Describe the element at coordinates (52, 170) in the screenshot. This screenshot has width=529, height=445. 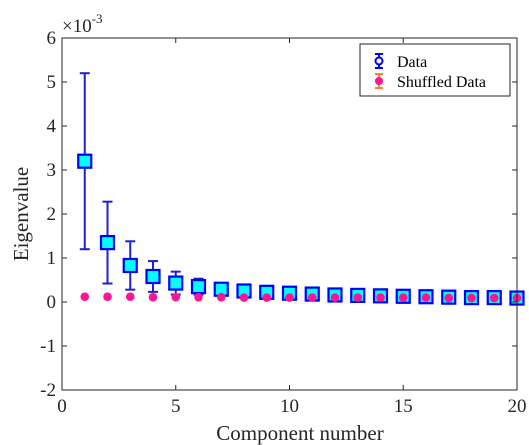
I see `y-tick-label: 3` at that location.